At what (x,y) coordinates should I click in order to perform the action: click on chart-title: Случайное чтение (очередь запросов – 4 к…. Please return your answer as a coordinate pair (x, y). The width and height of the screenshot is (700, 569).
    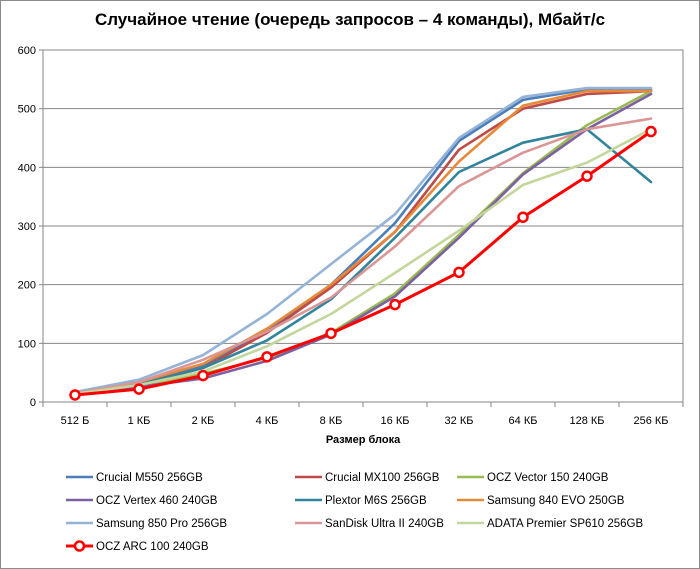
    Looking at the image, I should click on (350, 19).